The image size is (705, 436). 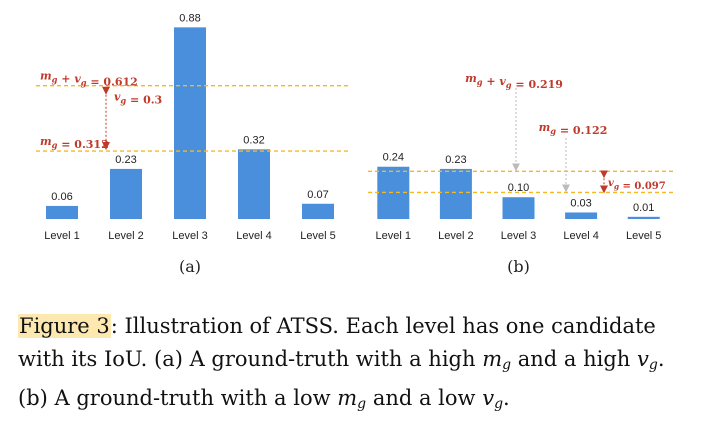 I want to click on category-label-a-3: Level 3, so click(x=189, y=236).